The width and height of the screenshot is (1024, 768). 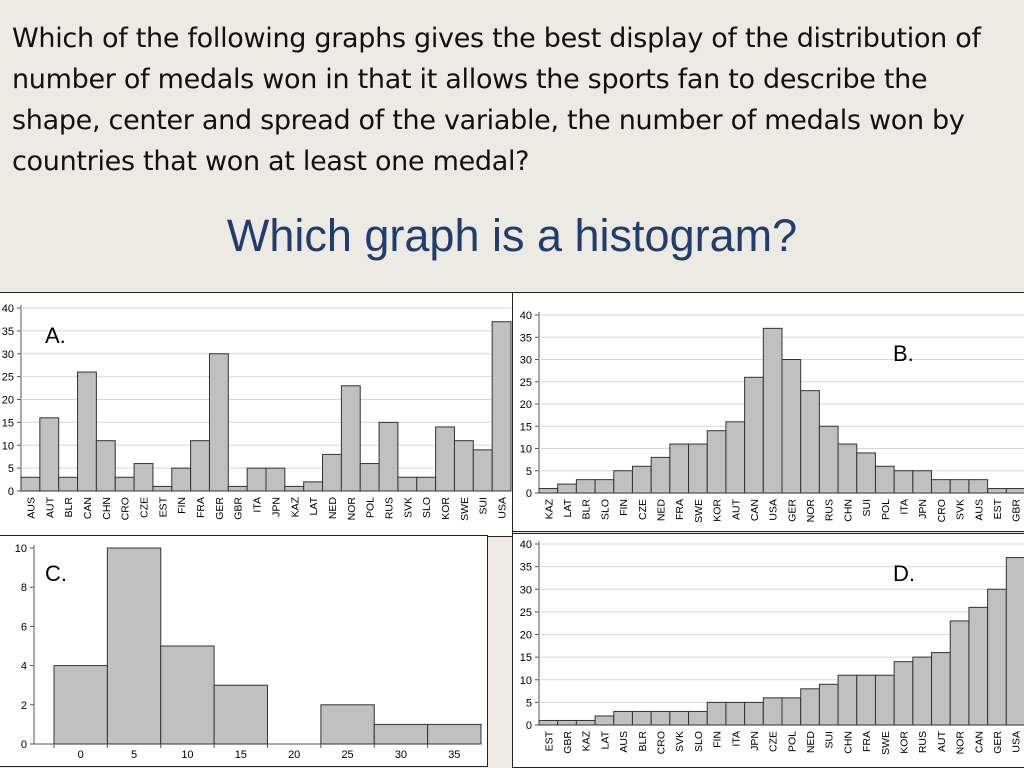 I want to click on chart-svg-2: 0 2 4 6 8 10 0 5 10 15 20 25 30 35 C., so click(x=248, y=652).